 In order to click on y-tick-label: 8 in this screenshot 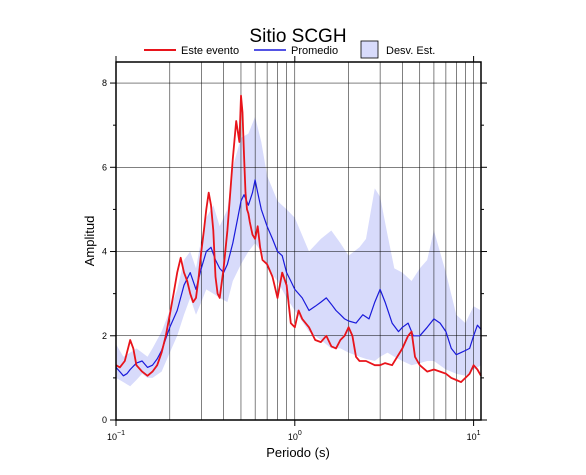, I will do `click(104, 83)`.